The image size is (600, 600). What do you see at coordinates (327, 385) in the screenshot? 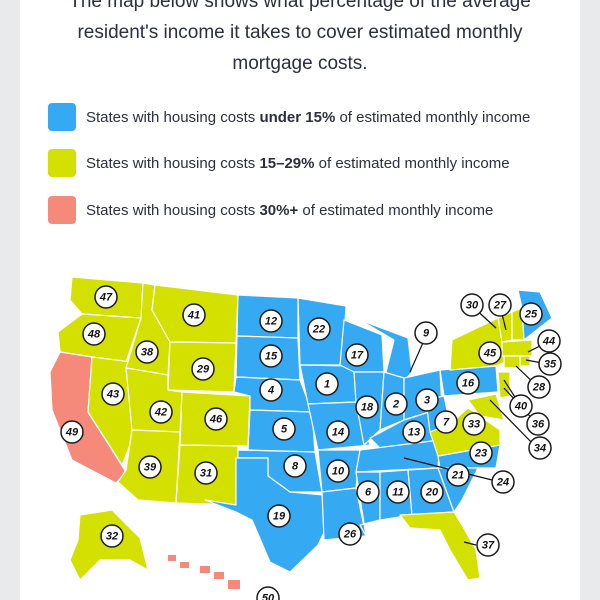
I see `rank-badge-text: 1` at bounding box center [327, 385].